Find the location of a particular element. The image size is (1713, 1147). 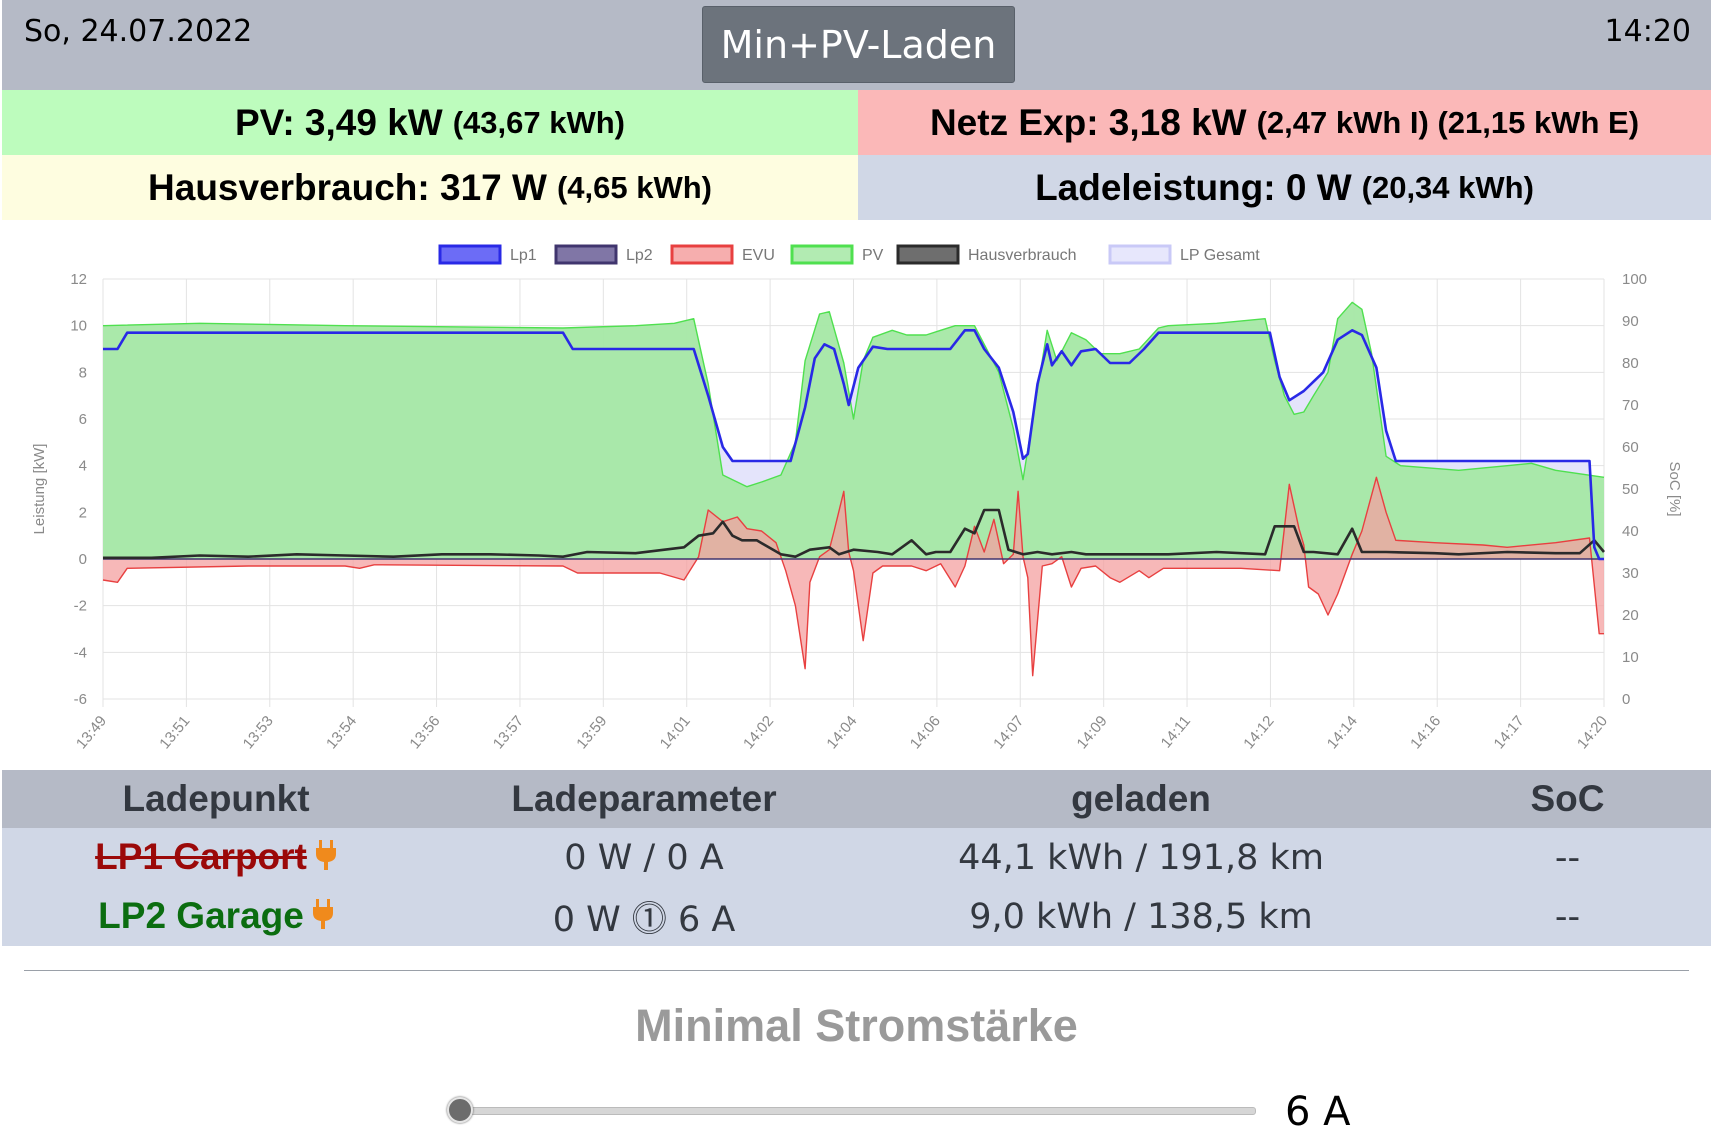

x-tick-label: 14:01 is located at coordinates (675, 733).